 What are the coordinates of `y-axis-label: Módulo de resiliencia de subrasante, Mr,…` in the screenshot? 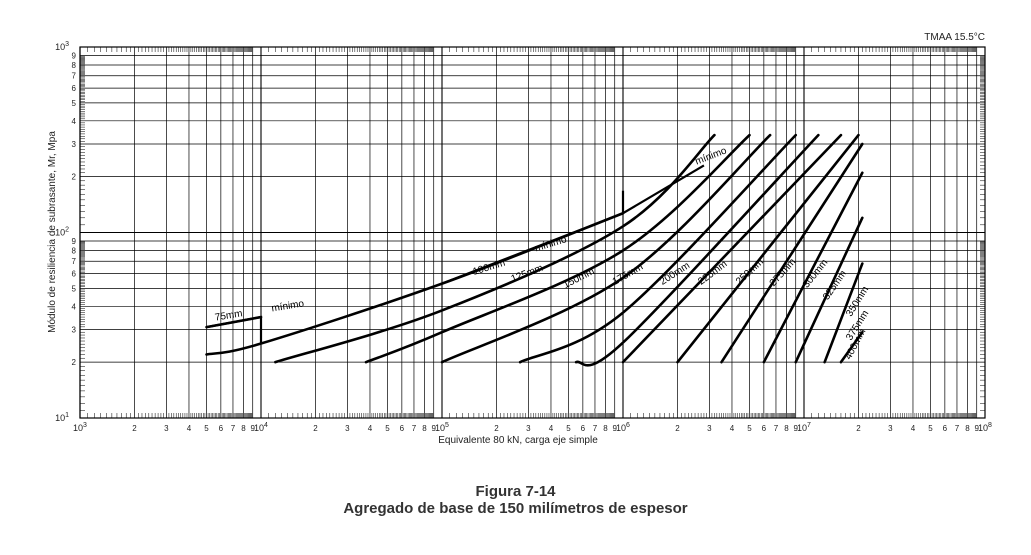 It's located at (52, 232).